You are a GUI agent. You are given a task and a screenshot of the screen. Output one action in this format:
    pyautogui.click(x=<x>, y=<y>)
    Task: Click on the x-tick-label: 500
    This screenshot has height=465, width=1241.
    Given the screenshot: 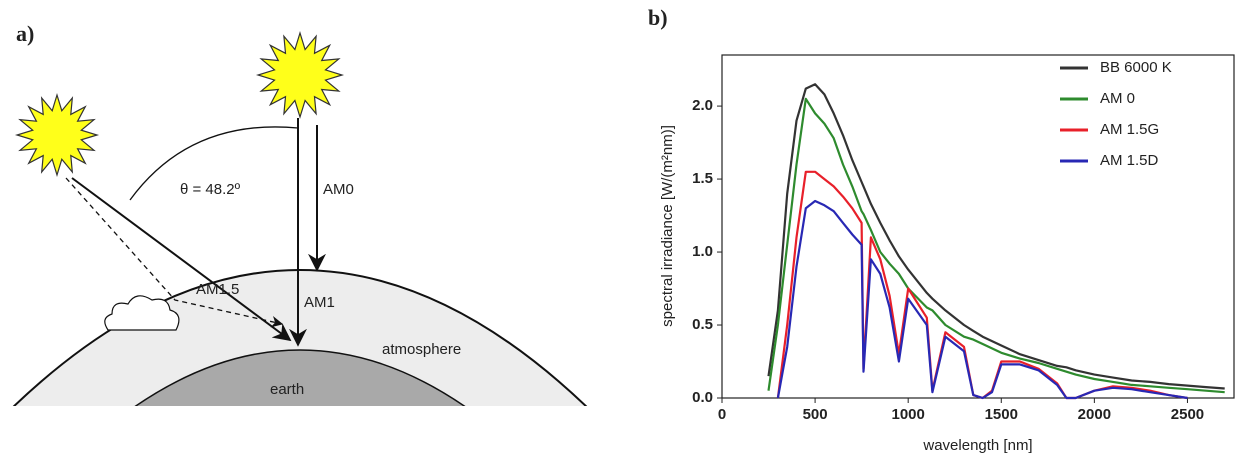 What is the action you would take?
    pyautogui.click(x=815, y=414)
    